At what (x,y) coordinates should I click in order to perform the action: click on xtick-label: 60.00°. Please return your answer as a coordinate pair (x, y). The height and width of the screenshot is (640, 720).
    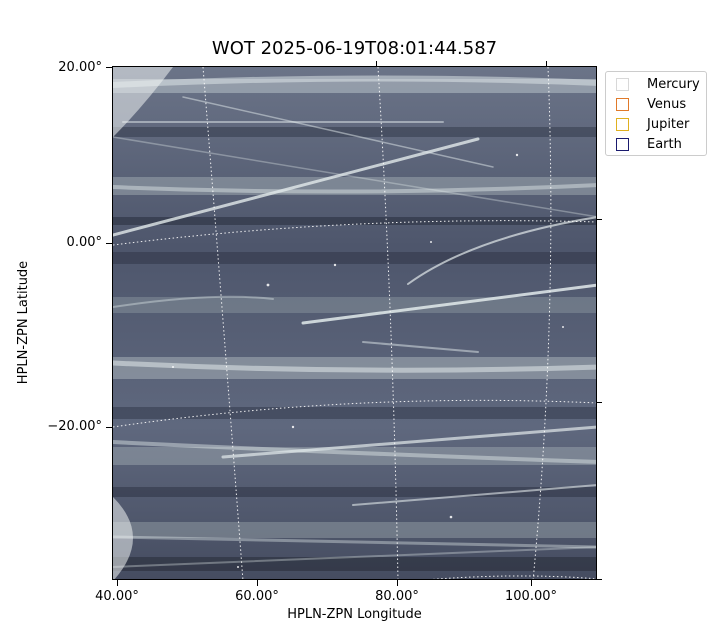
    Looking at the image, I should click on (257, 596).